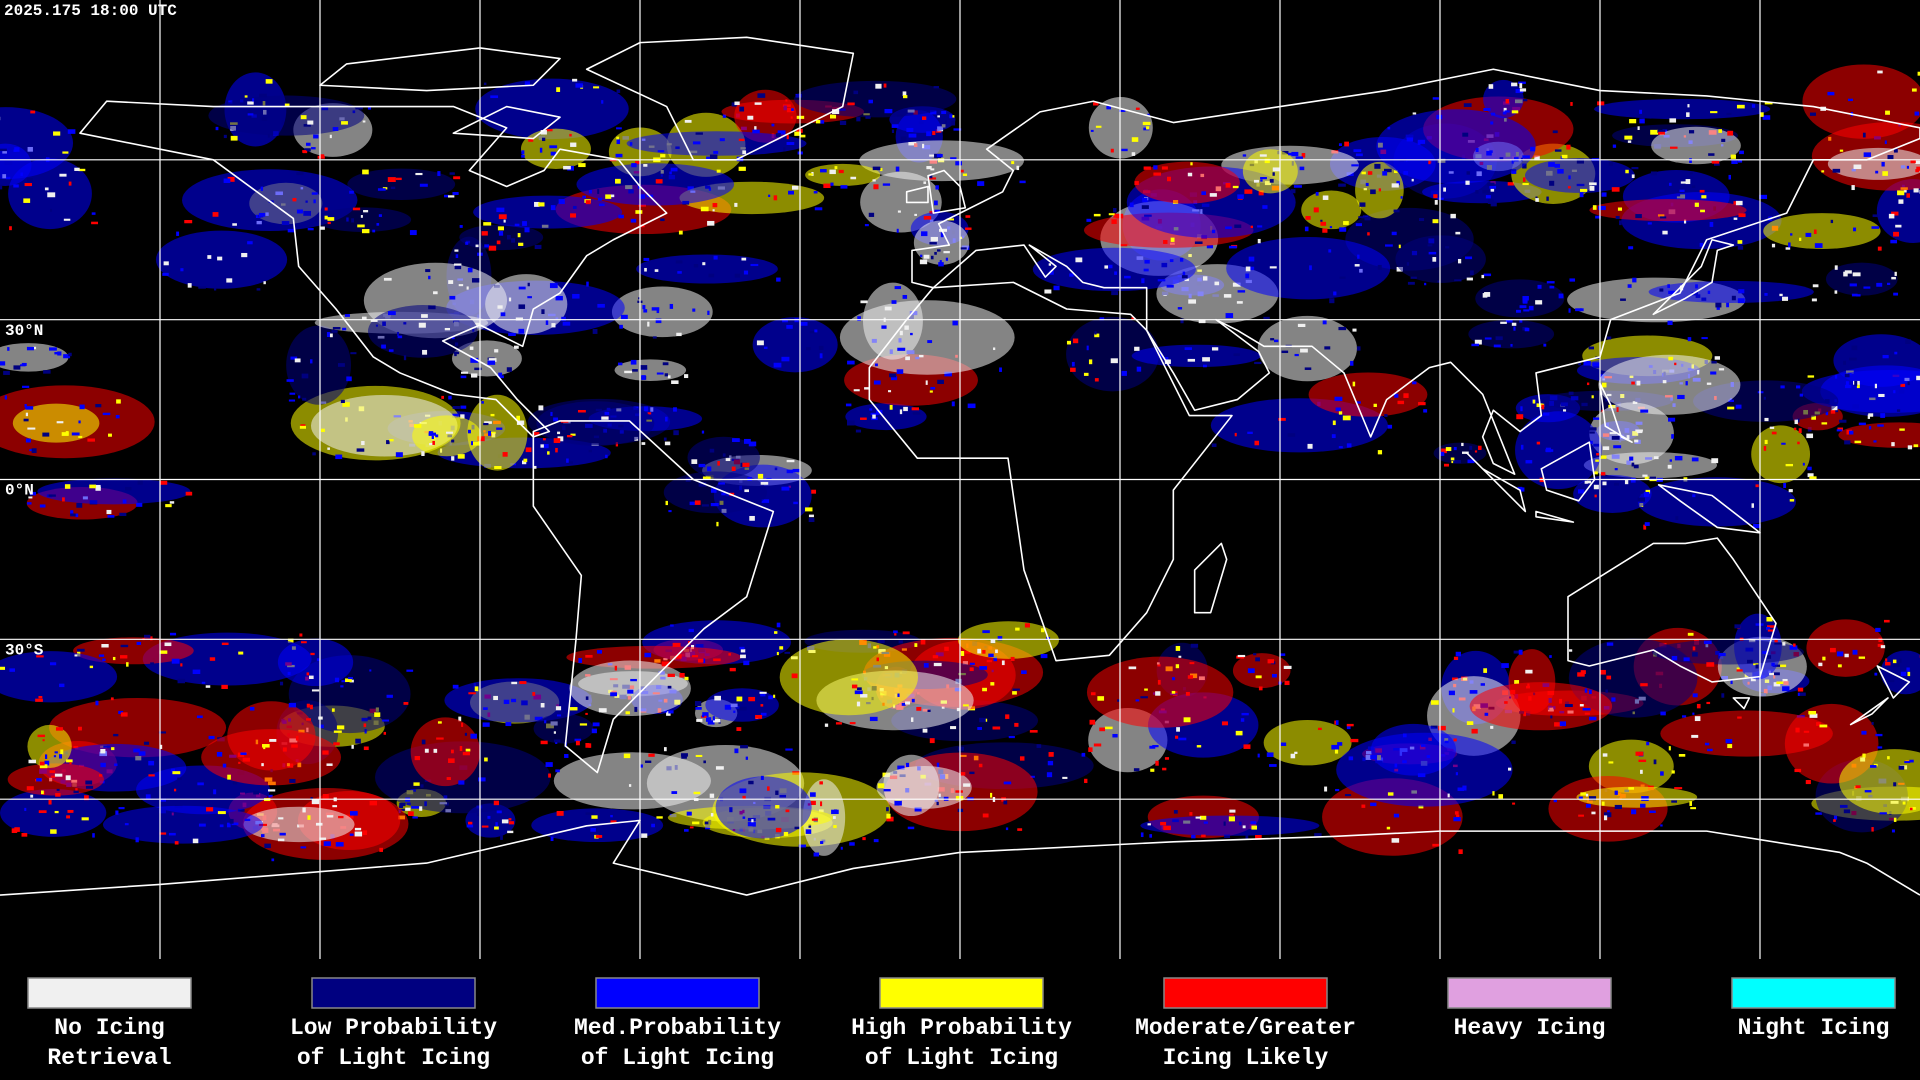 This screenshot has width=1920, height=1080. What do you see at coordinates (1246, 1058) in the screenshot?
I see `legend-label: Icing Likely` at bounding box center [1246, 1058].